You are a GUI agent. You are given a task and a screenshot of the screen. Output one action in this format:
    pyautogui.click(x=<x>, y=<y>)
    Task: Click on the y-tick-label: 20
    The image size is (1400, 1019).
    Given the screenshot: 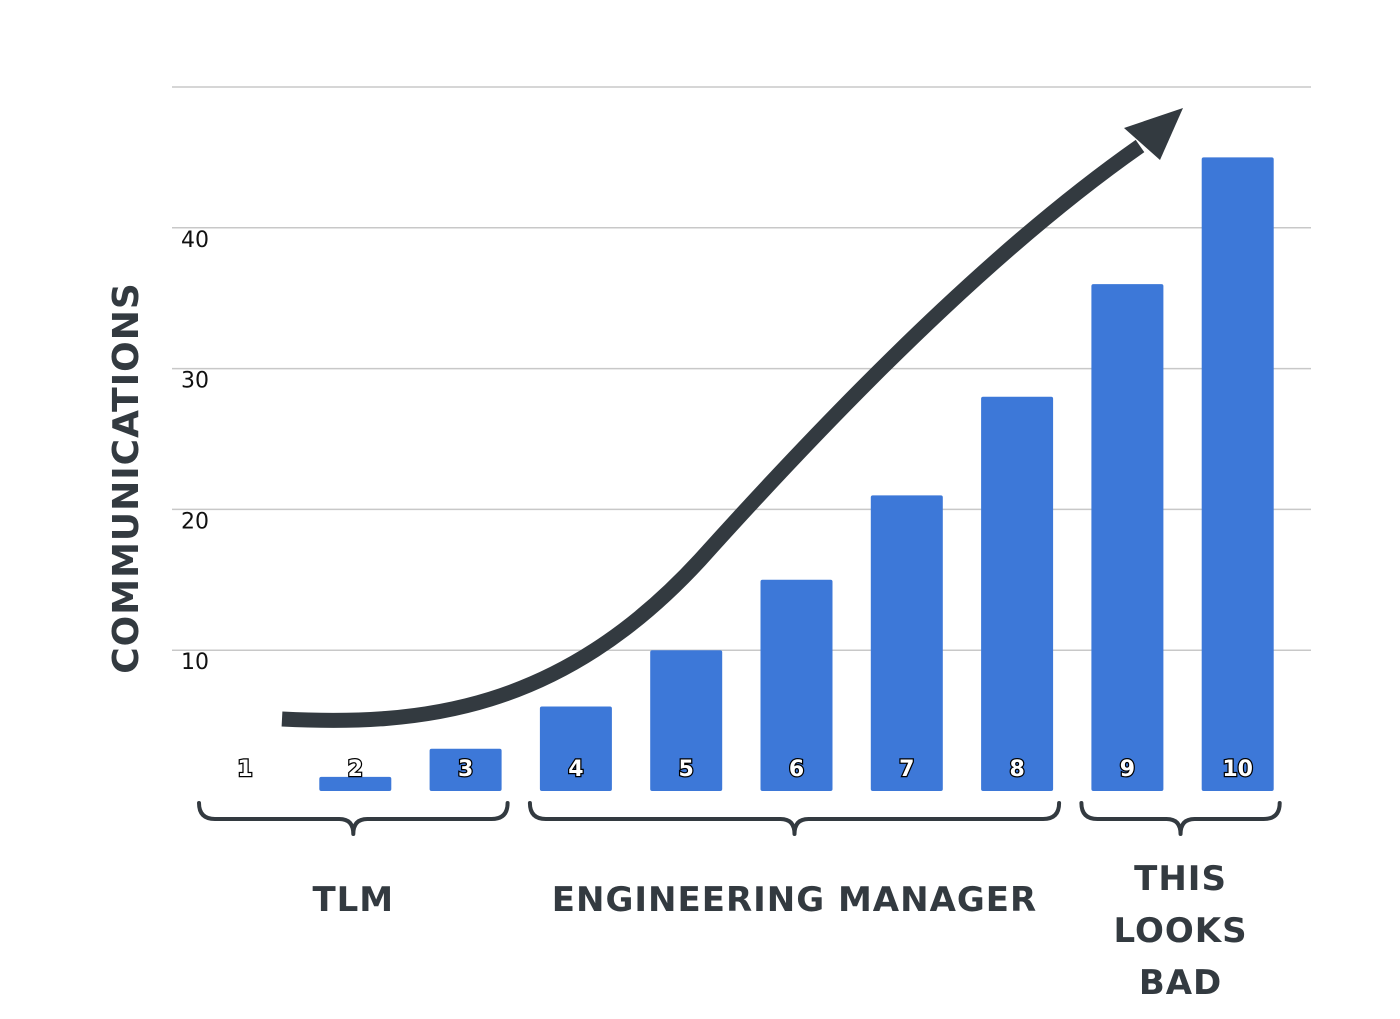 What is the action you would take?
    pyautogui.click(x=195, y=521)
    